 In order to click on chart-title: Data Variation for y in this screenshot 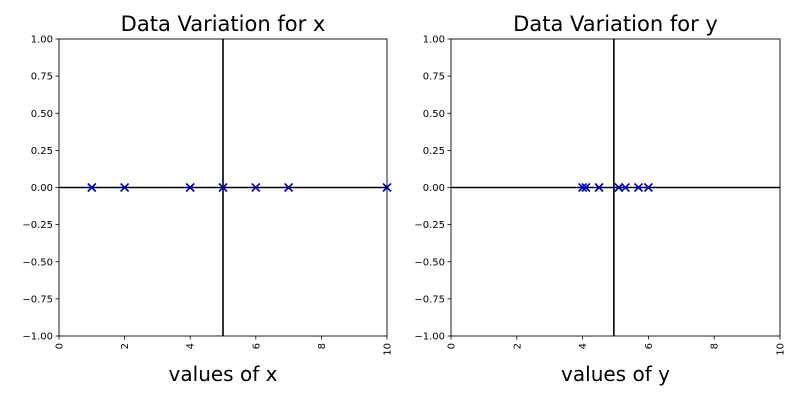, I will do `click(615, 24)`.